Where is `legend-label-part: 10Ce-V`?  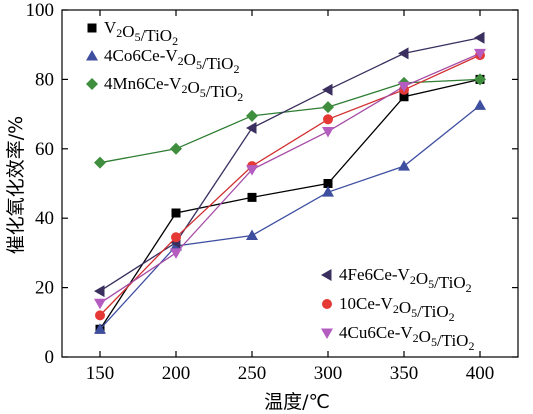
legend-label-part: 10Ce-V is located at coordinates (366, 303).